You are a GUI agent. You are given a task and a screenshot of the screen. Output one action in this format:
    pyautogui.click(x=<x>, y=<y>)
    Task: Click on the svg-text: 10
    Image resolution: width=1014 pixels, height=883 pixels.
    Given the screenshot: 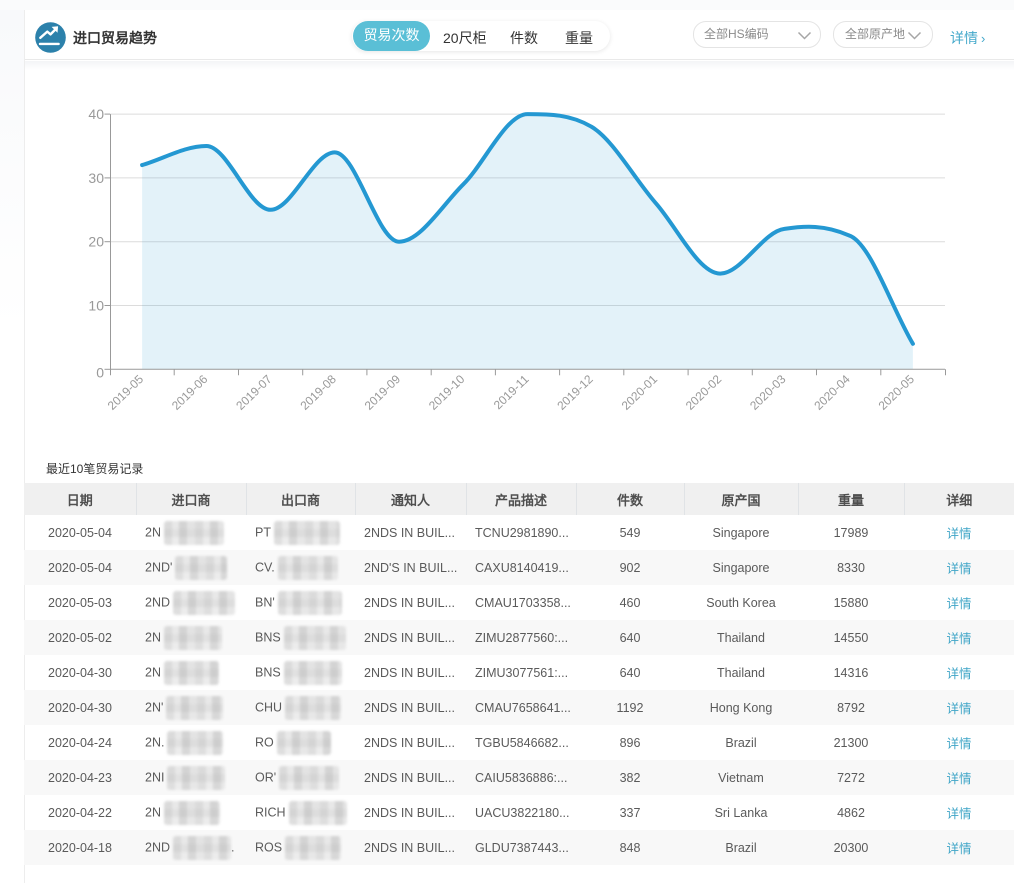 What is the action you would take?
    pyautogui.click(x=96, y=306)
    